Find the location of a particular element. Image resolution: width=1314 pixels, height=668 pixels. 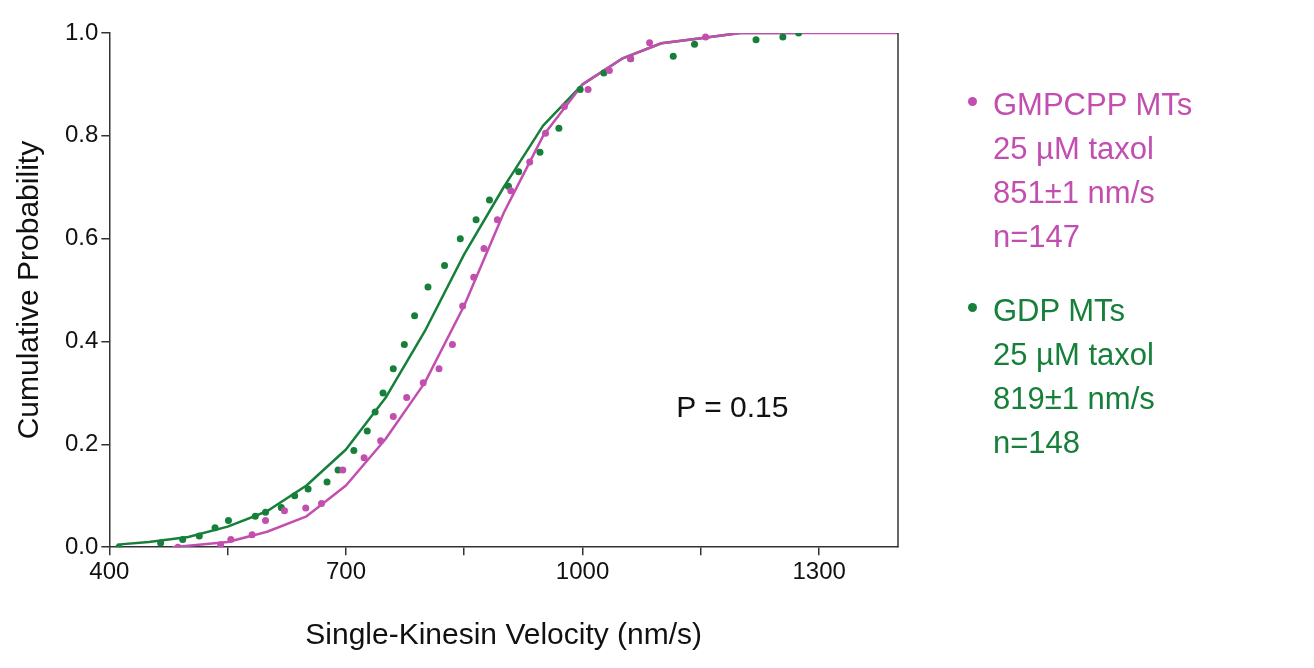

x-tick-label: 400 is located at coordinates (109, 571).